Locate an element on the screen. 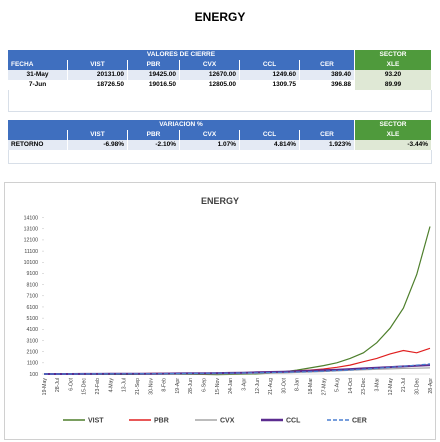 Image resolution: width=440 pixels, height=442 pixels. x-tick-label: 23-Feb is located at coordinates (98, 386).